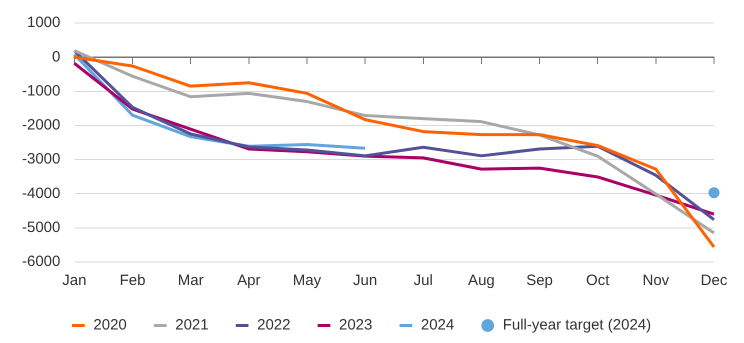  Describe the element at coordinates (192, 325) in the screenshot. I see `legend-label: 2021` at that location.